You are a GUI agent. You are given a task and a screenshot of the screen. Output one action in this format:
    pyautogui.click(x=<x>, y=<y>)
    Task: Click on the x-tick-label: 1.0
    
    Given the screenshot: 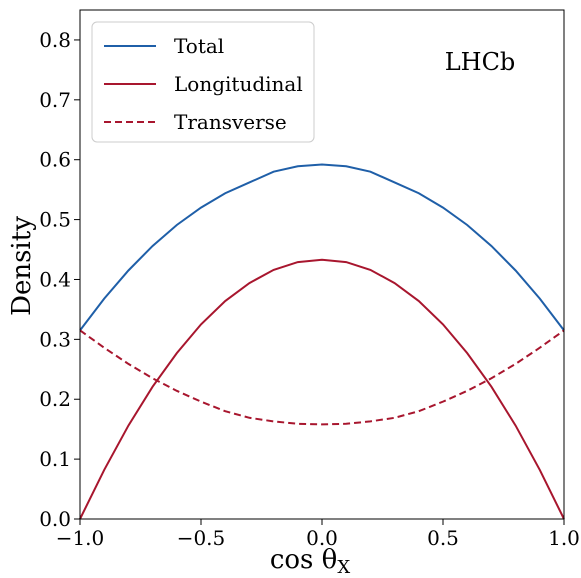 What is the action you would take?
    pyautogui.click(x=564, y=538)
    